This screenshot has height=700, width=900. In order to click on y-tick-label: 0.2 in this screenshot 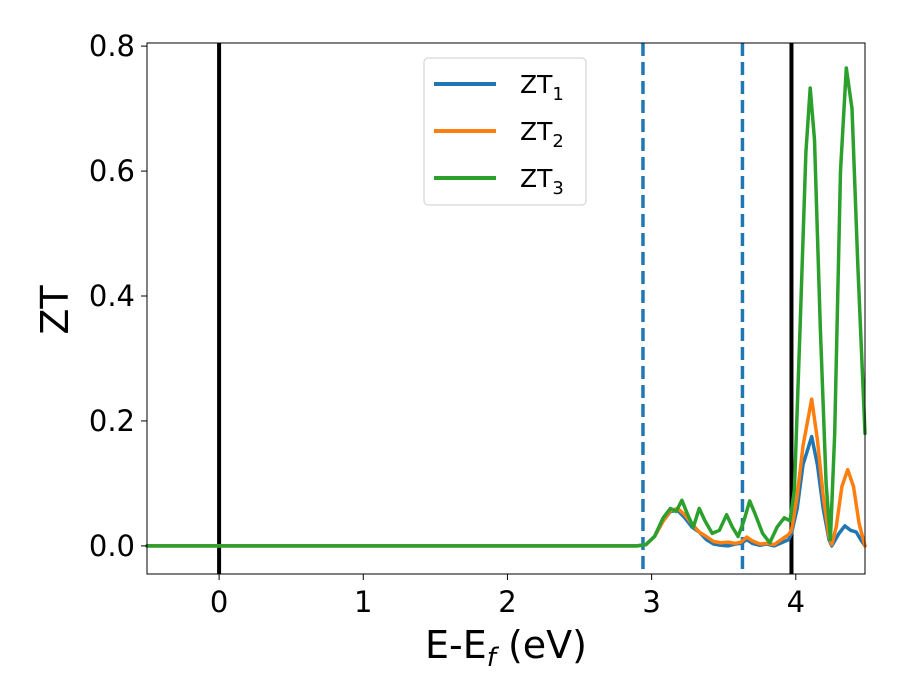, I will do `click(112, 421)`.